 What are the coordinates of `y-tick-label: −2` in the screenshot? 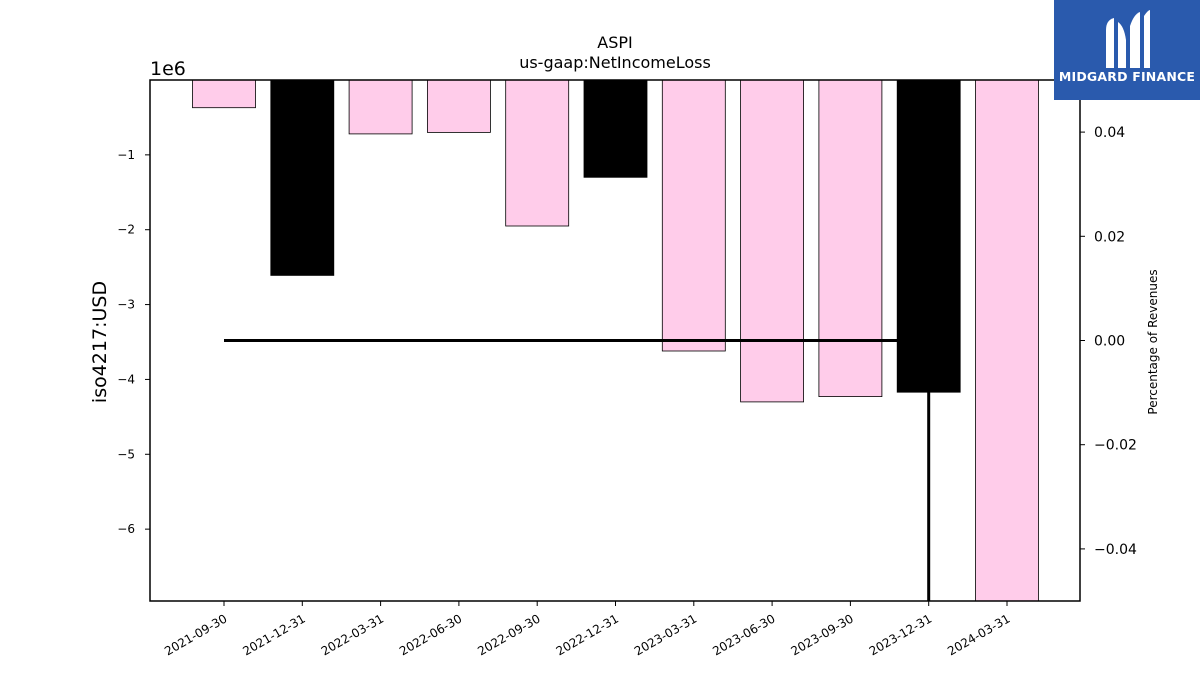 It's located at (126, 230).